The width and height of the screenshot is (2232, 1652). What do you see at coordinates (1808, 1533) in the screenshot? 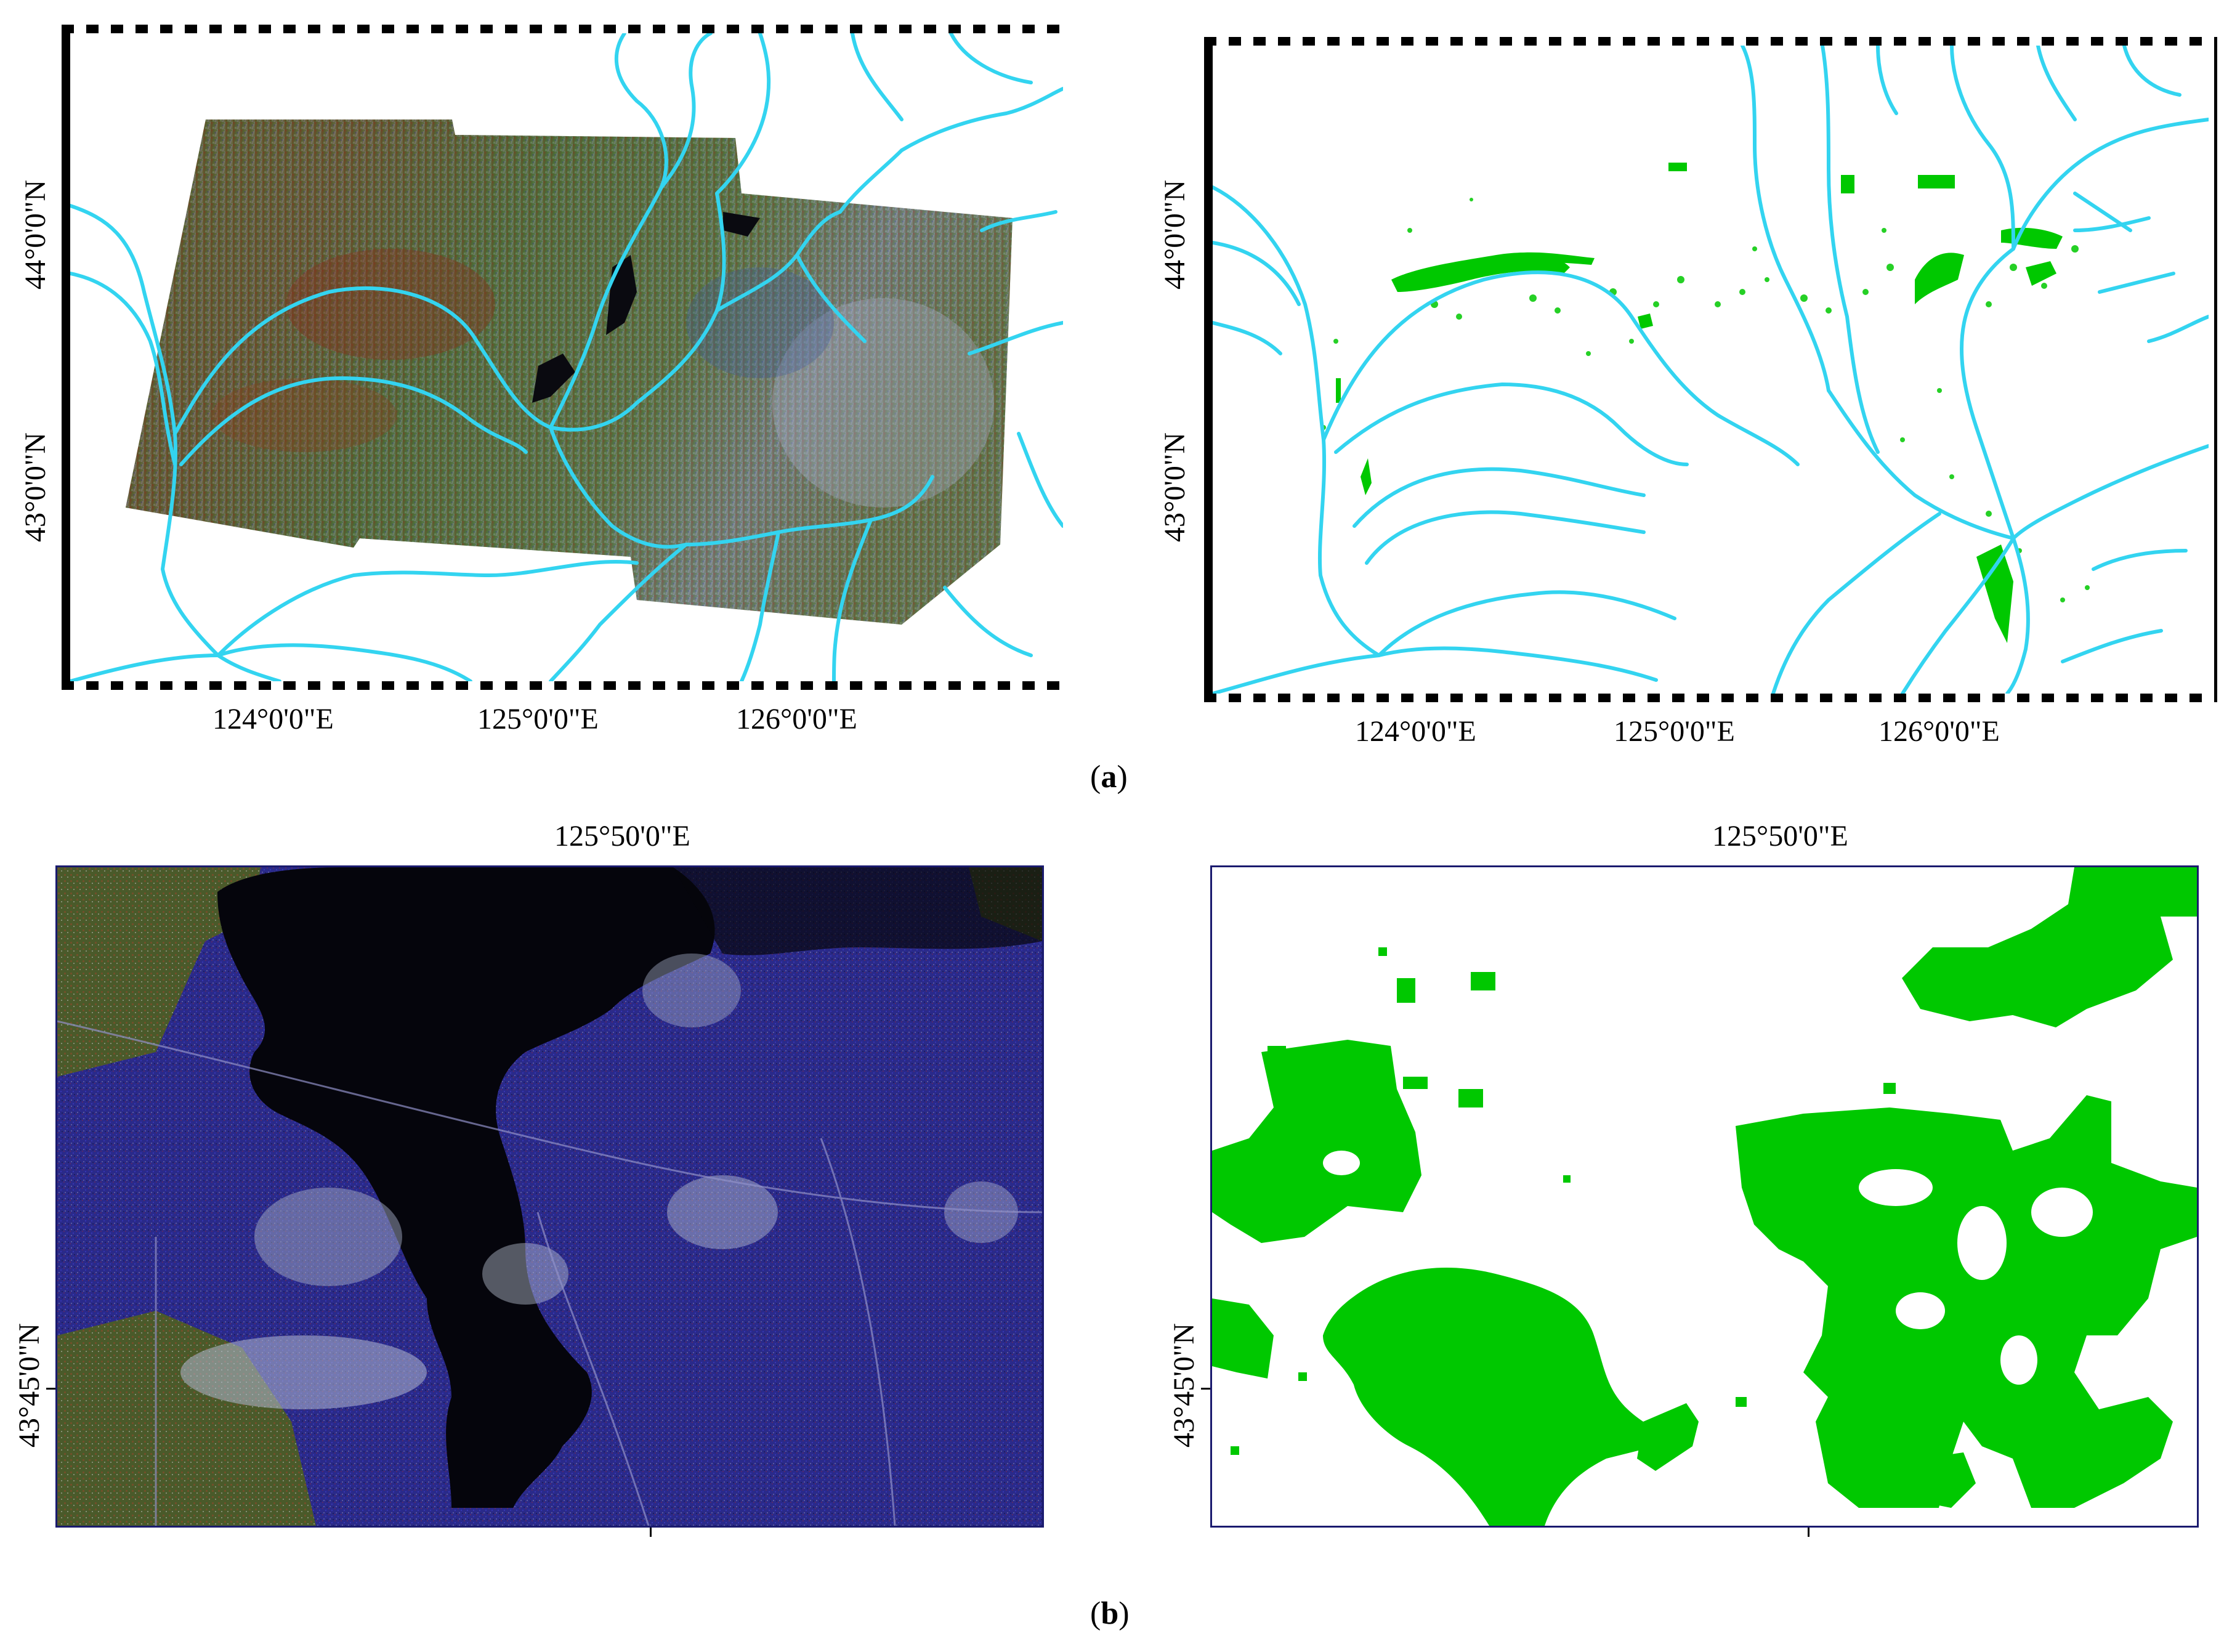
I see `panel-b-right-lon-tick` at bounding box center [1808, 1533].